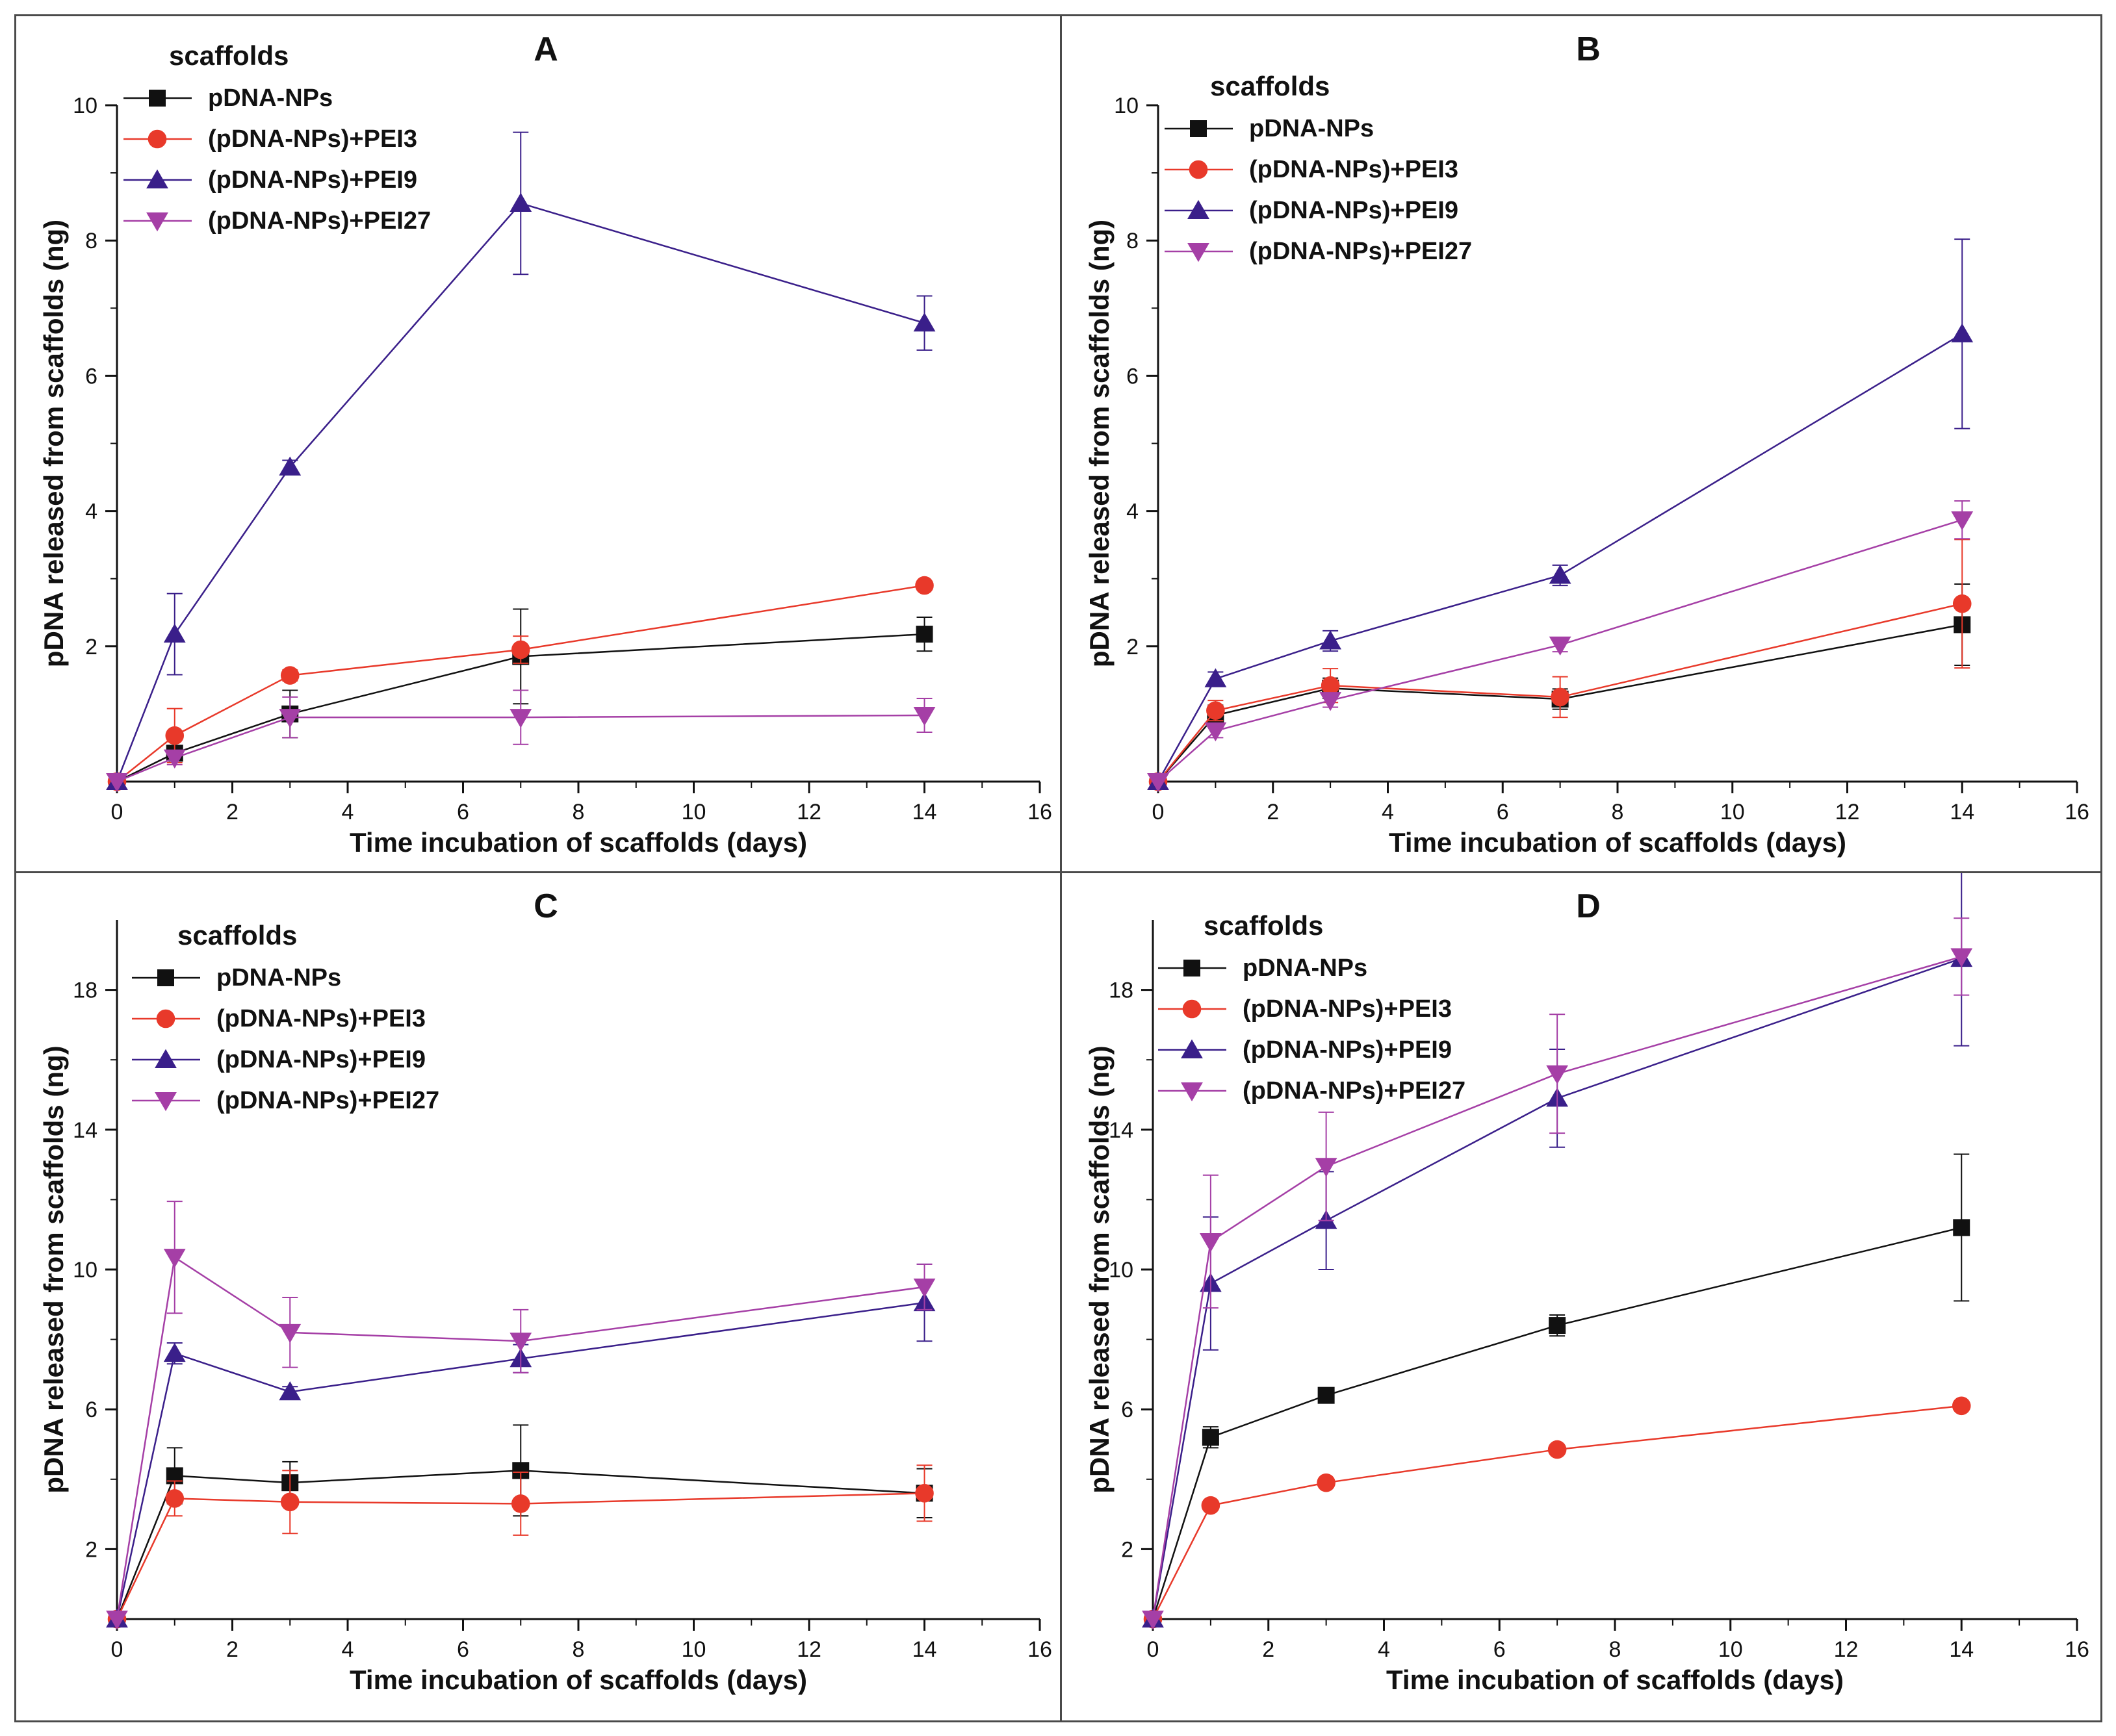 This screenshot has height=1736, width=2116. What do you see at coordinates (1099, 443) in the screenshot?
I see `y-axis-title: pDNA released from scaffolds (ng)` at bounding box center [1099, 443].